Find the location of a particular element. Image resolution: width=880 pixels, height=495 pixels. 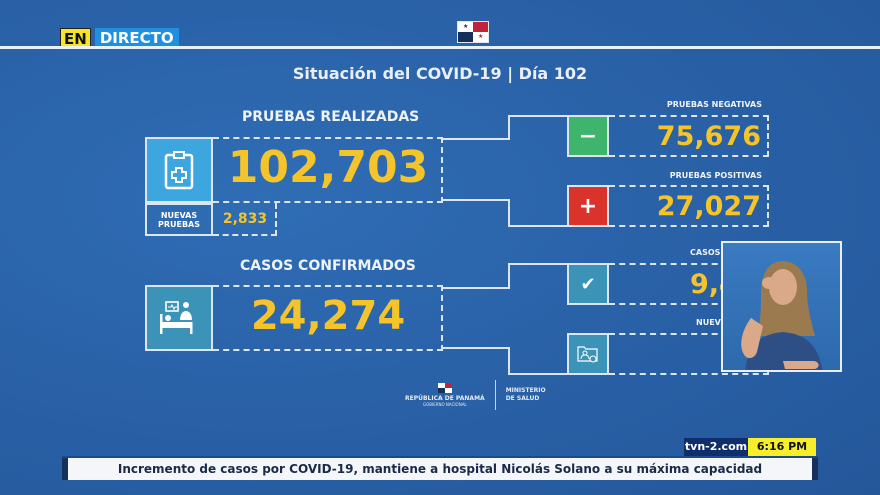

channel-label: tvn-2.com is located at coordinates (716, 447).